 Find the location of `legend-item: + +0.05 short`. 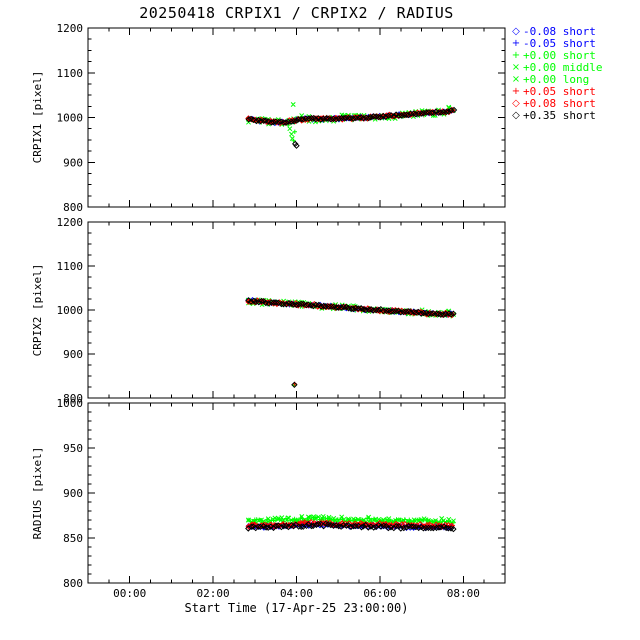

legend-item: + +0.05 short is located at coordinates (555, 92).